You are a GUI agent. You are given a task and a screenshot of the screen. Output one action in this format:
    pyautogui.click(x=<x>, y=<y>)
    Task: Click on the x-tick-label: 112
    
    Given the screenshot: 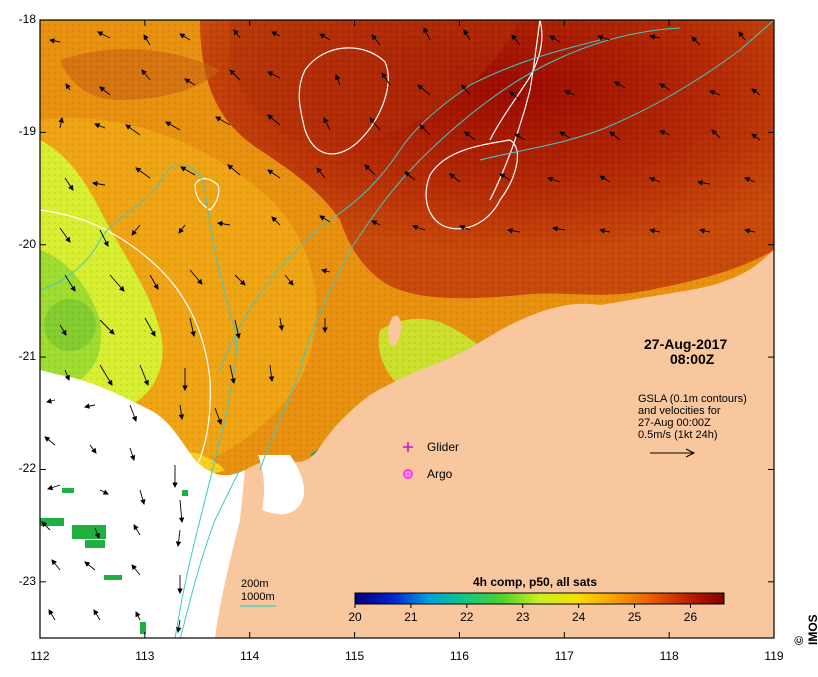 What is the action you would take?
    pyautogui.click(x=40, y=656)
    